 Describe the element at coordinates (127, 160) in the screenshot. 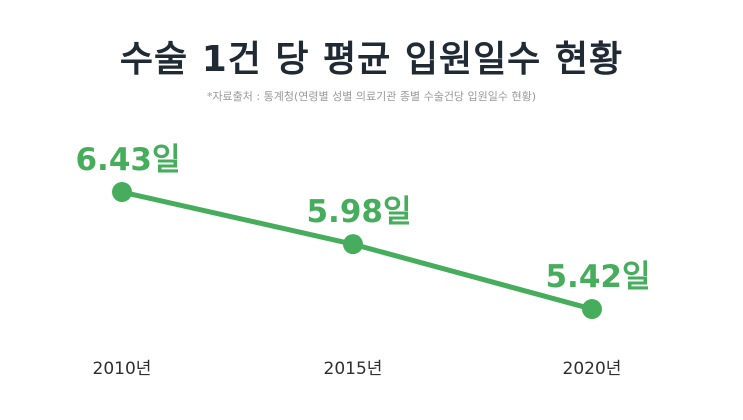

I see `data-label: 6.43일` at that location.